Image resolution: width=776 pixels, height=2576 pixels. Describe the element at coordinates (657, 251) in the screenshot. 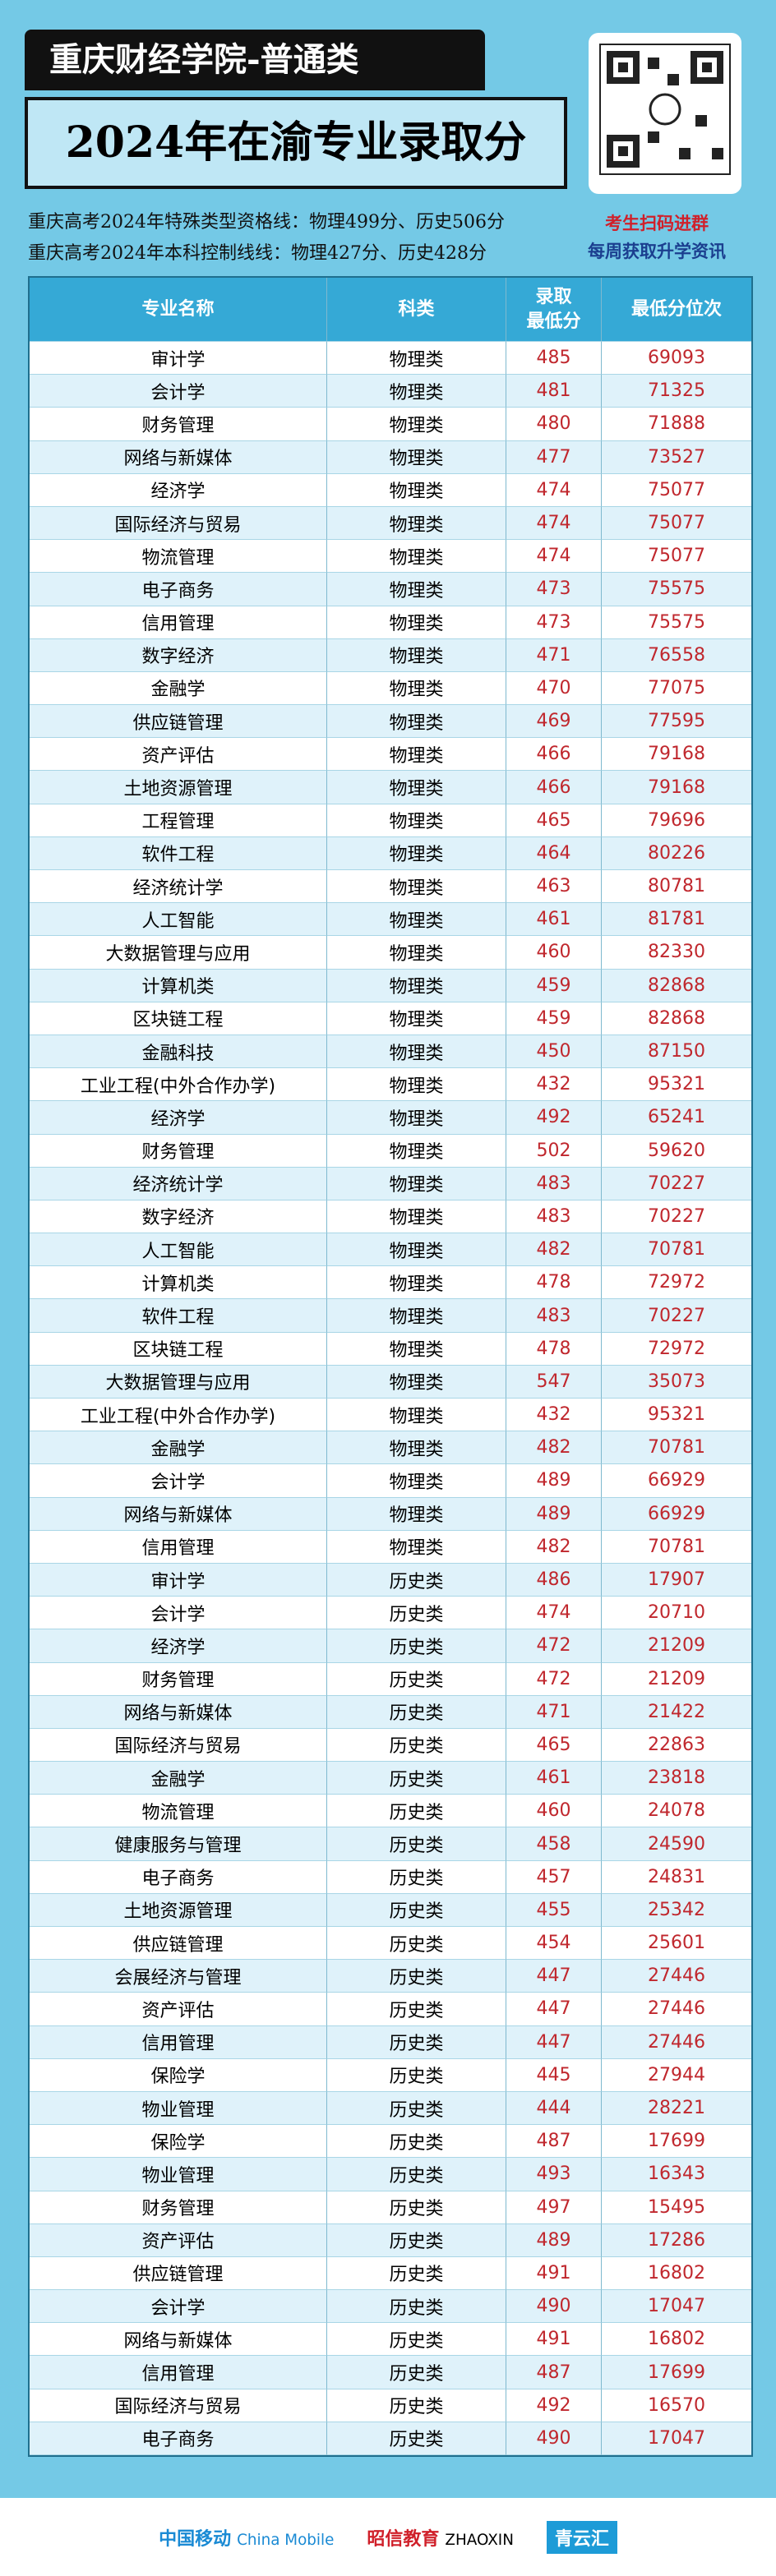

I see `qr-caption: 每周获取升学资讯` at that location.